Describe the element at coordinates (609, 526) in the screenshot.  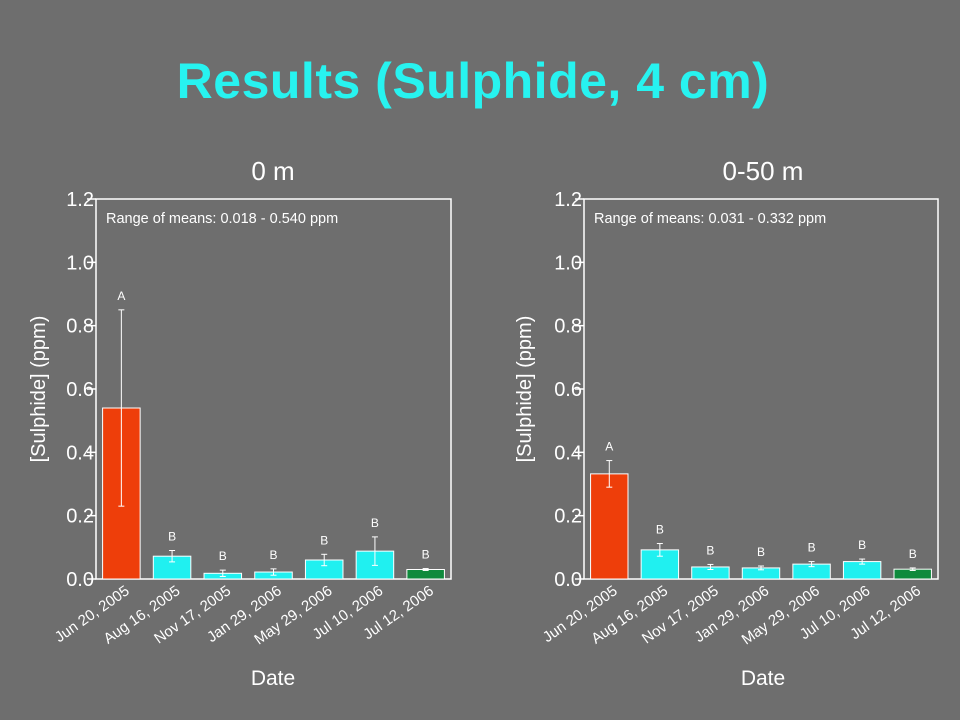
I see `bar` at that location.